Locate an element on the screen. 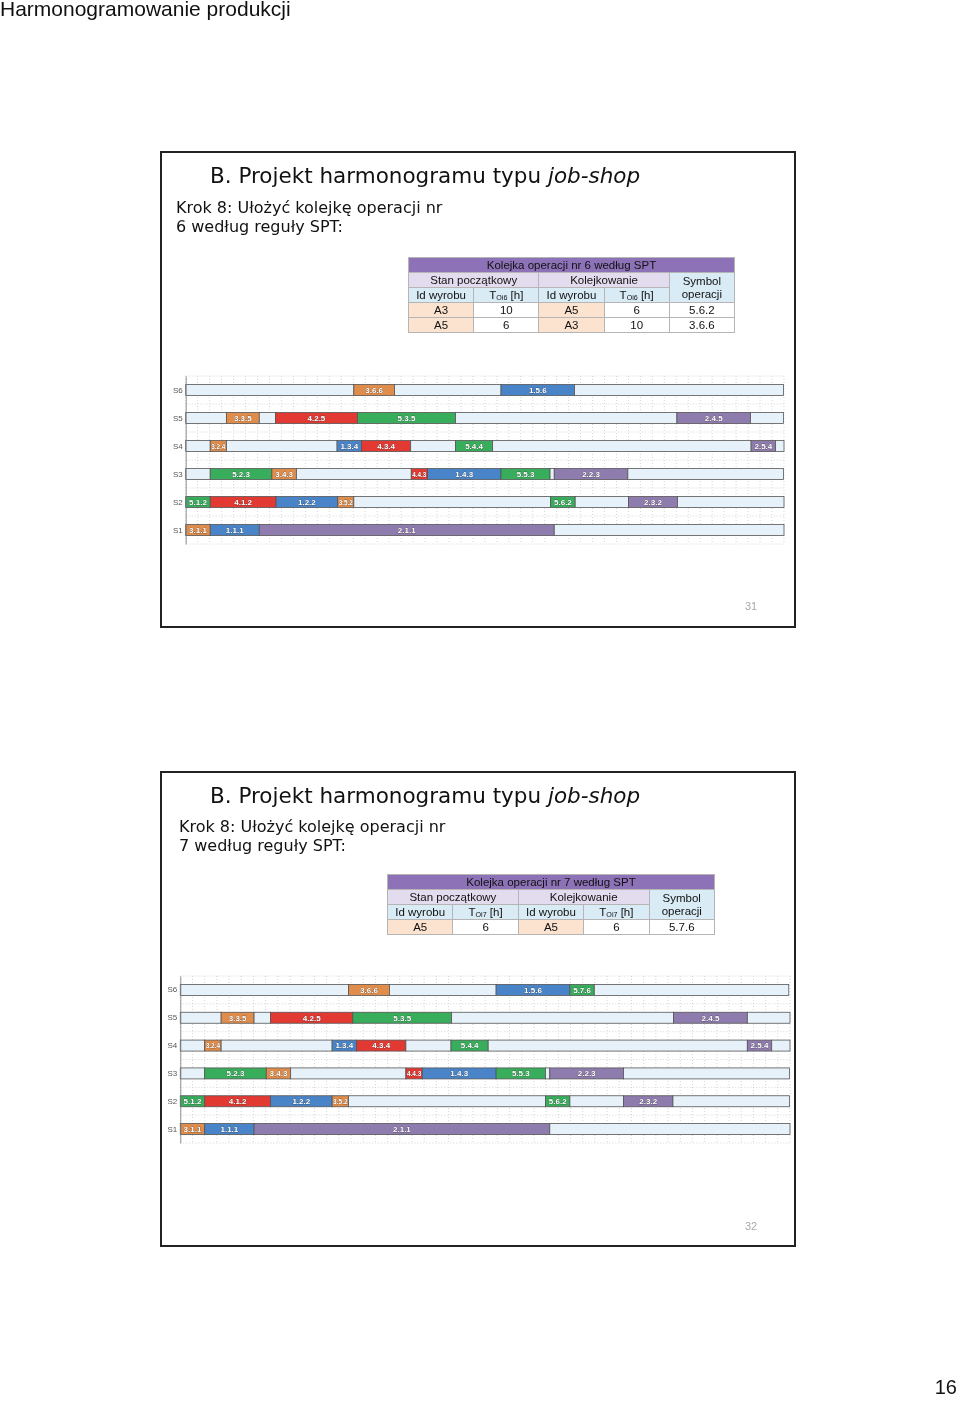 The width and height of the screenshot is (960, 1401). text: Harmonogramowanie produkcji is located at coordinates (145, 10).